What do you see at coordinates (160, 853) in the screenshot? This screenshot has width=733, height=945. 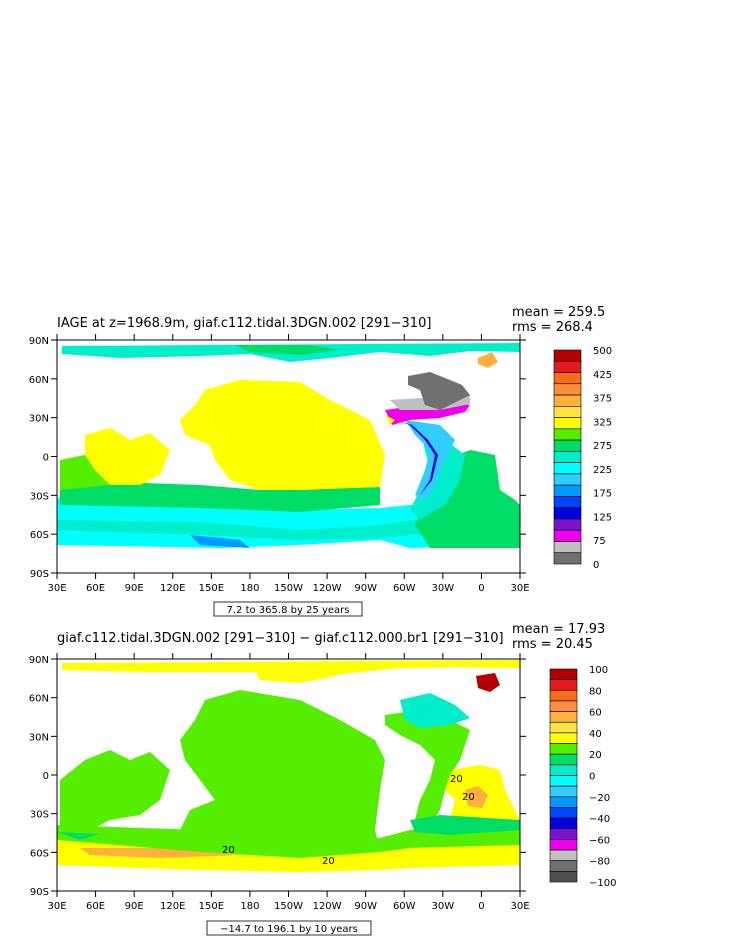 I see `p2-south-orange` at bounding box center [160, 853].